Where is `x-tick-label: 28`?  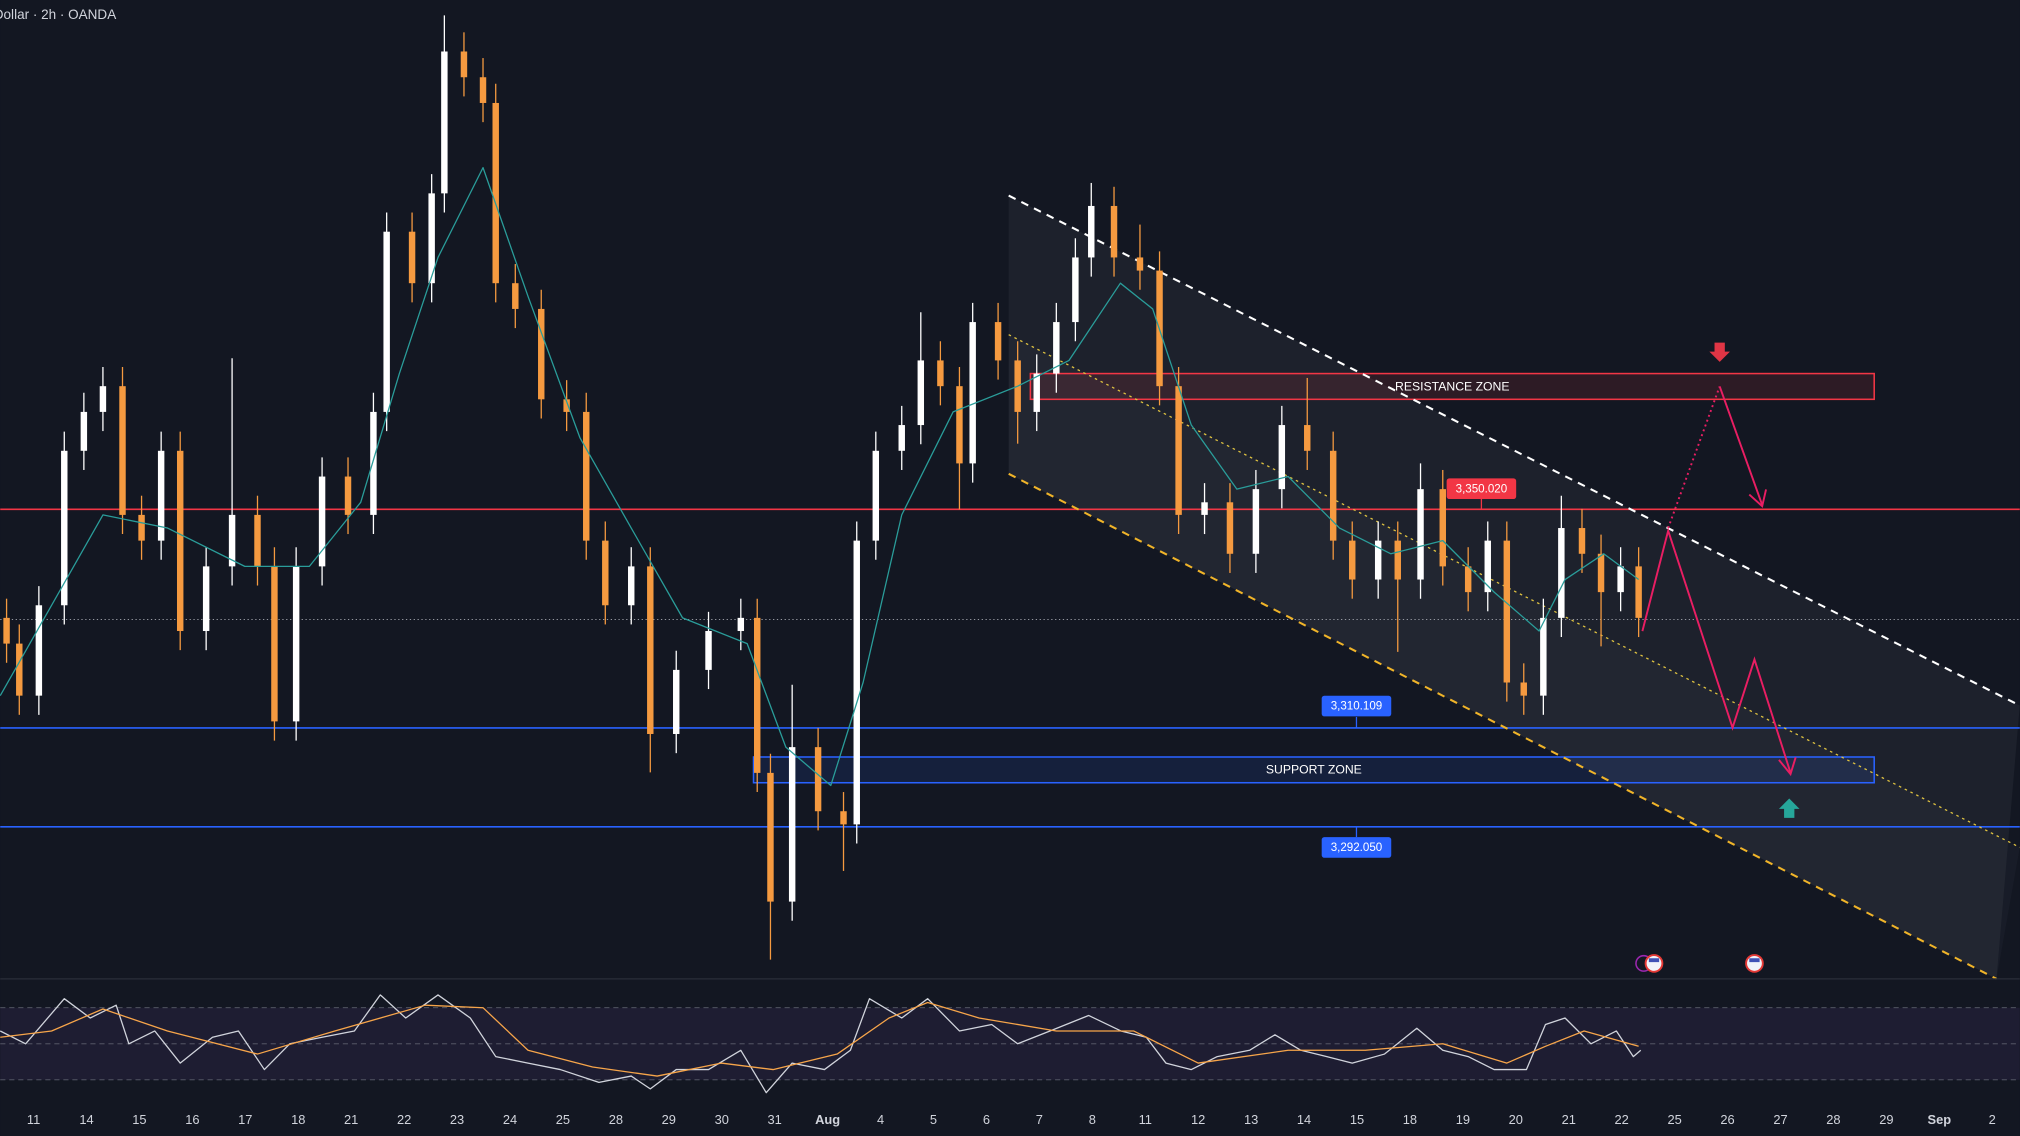 x-tick-label: 28 is located at coordinates (616, 1119).